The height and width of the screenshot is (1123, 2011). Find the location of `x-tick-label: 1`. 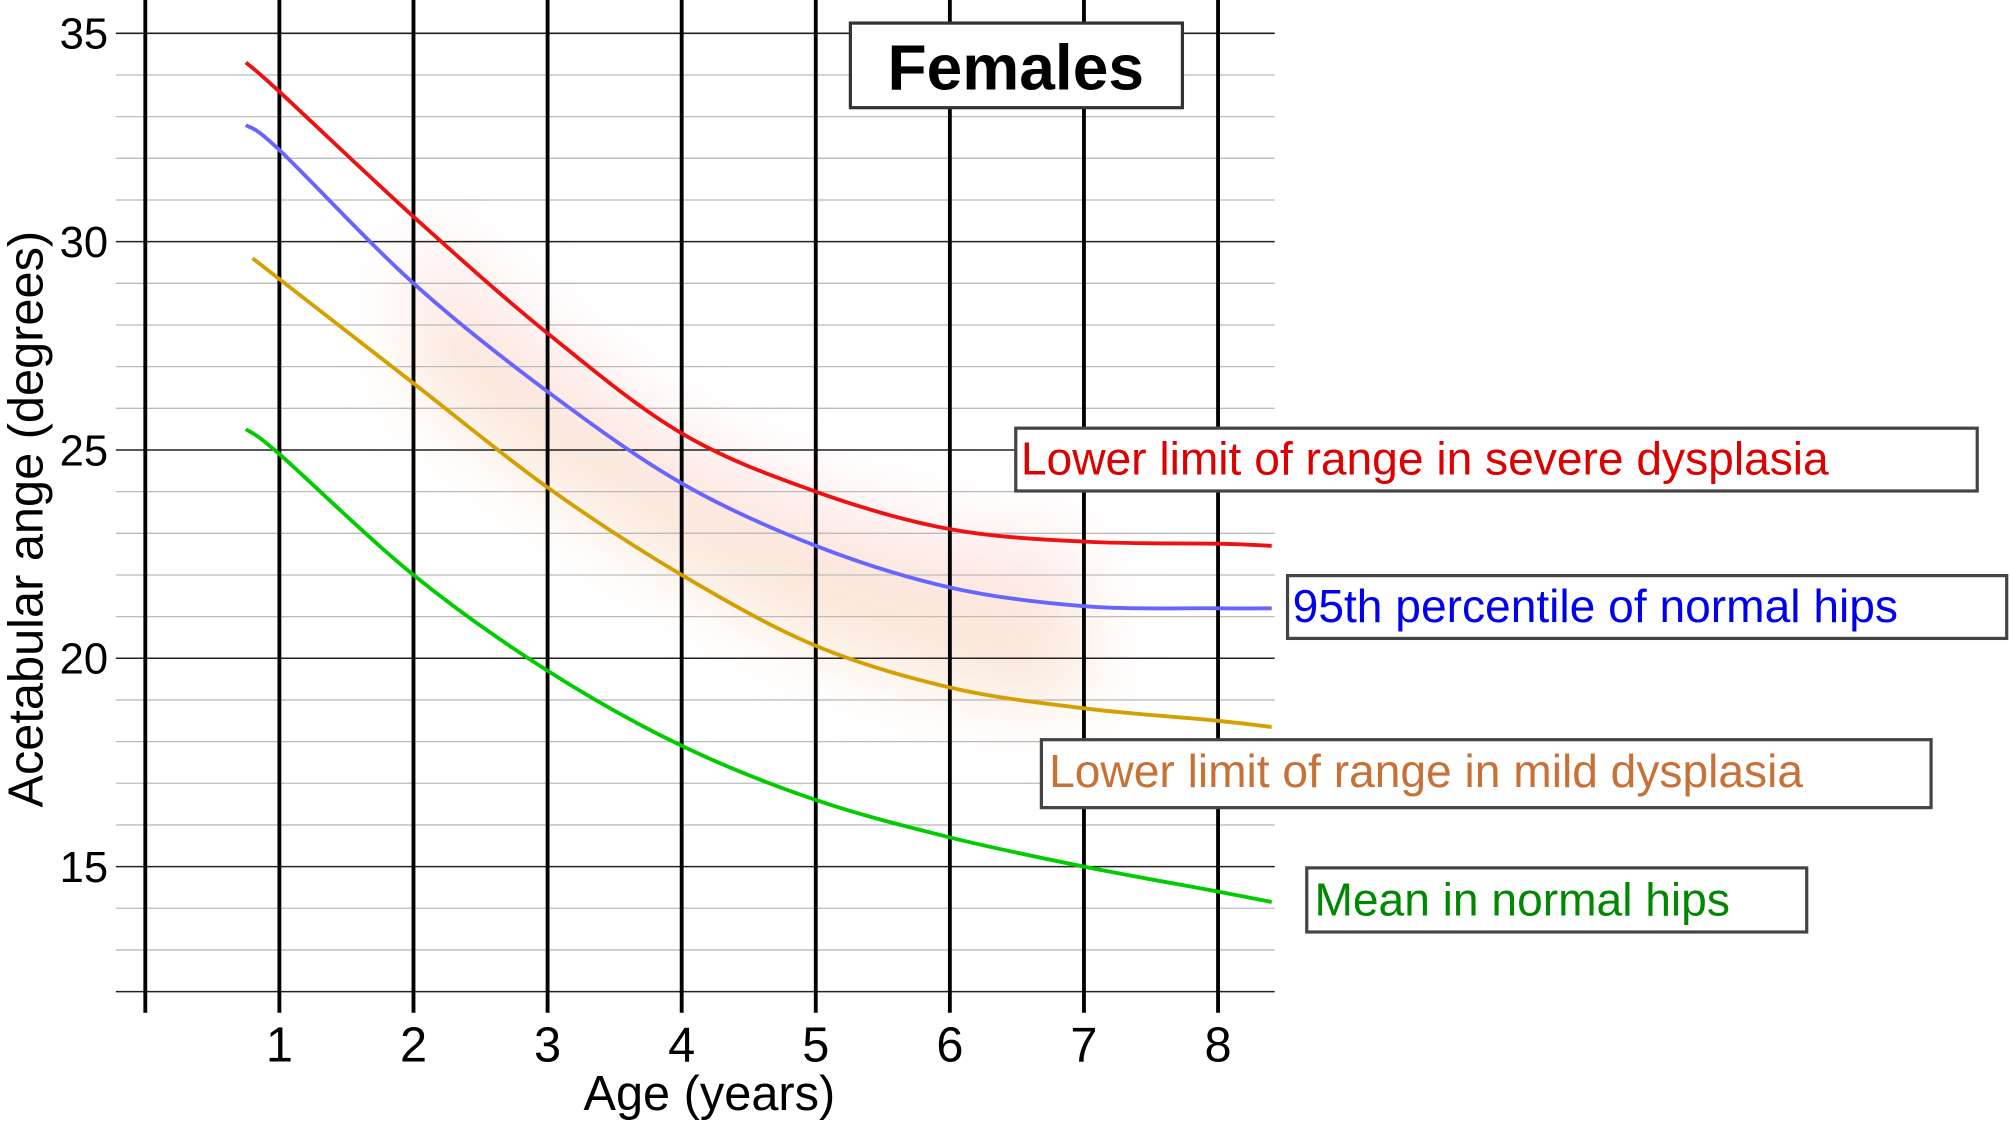

x-tick-label: 1 is located at coordinates (279, 1045).